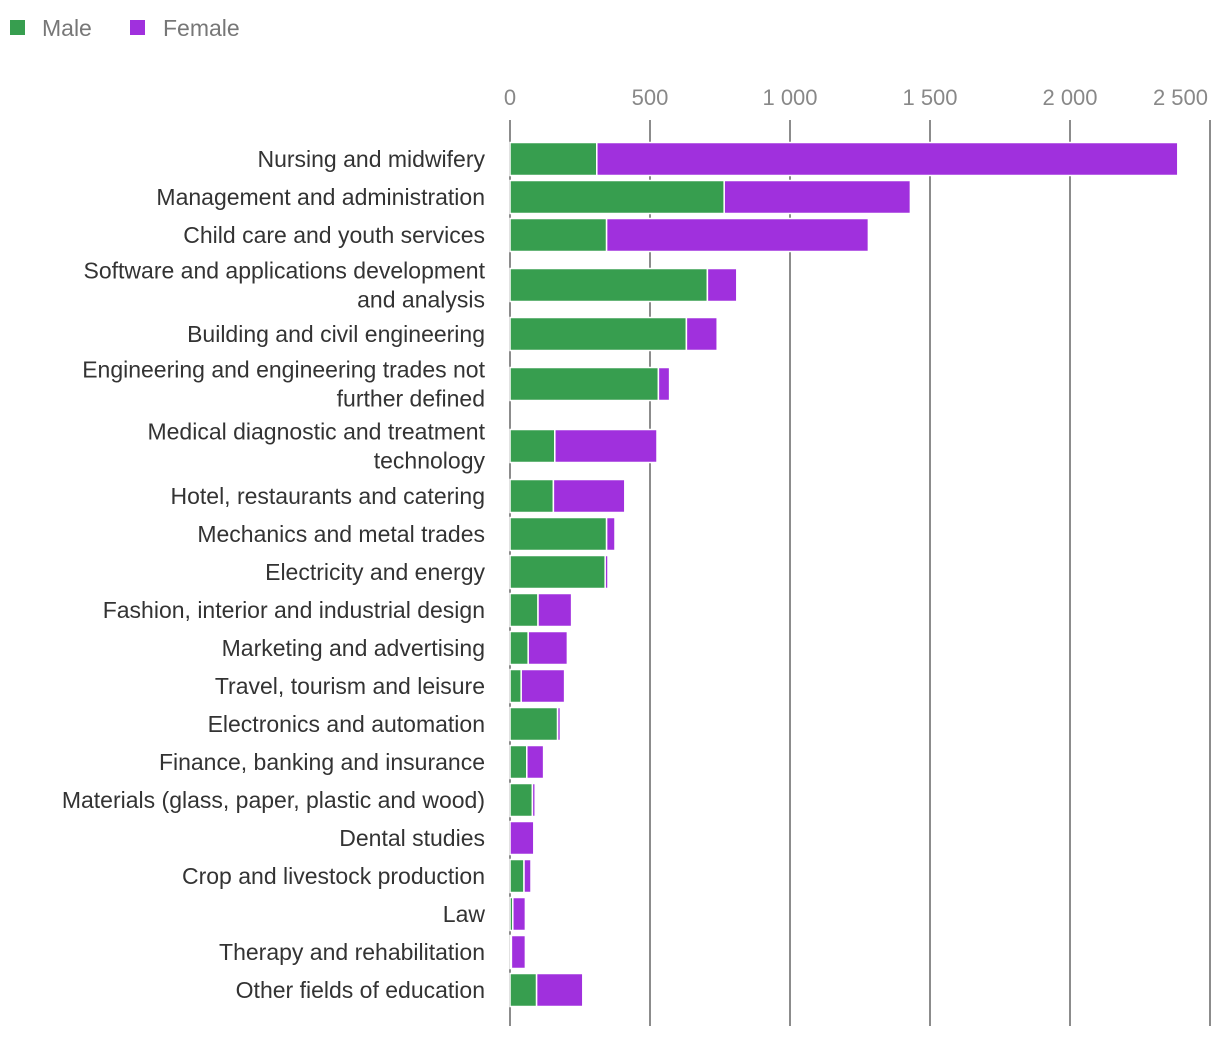 This screenshot has width=1220, height=1038. Describe the element at coordinates (606, 572) in the screenshot. I see `bar-female-electricity-and-energy` at that location.